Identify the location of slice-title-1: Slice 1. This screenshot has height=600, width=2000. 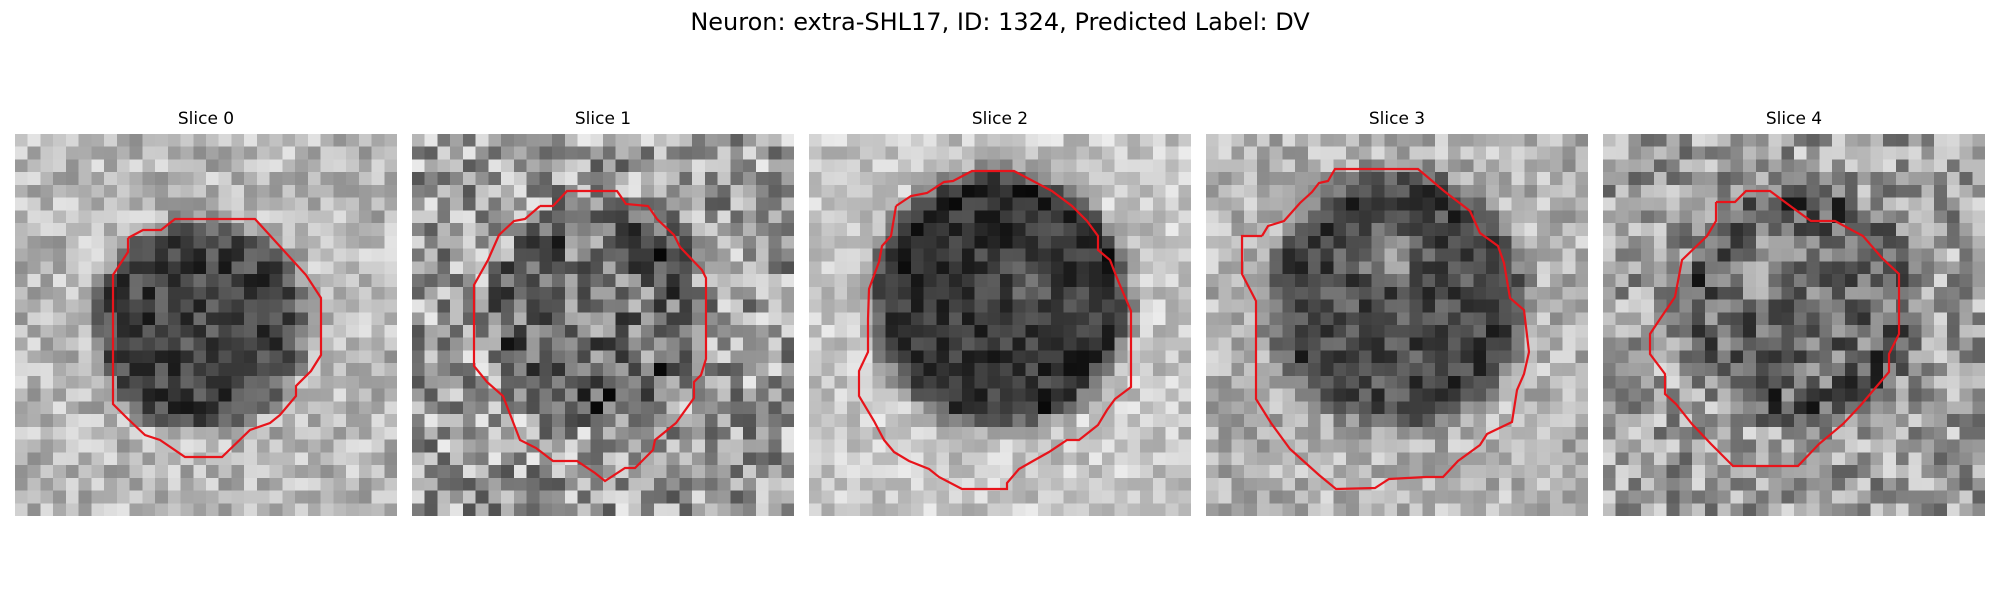
(603, 119).